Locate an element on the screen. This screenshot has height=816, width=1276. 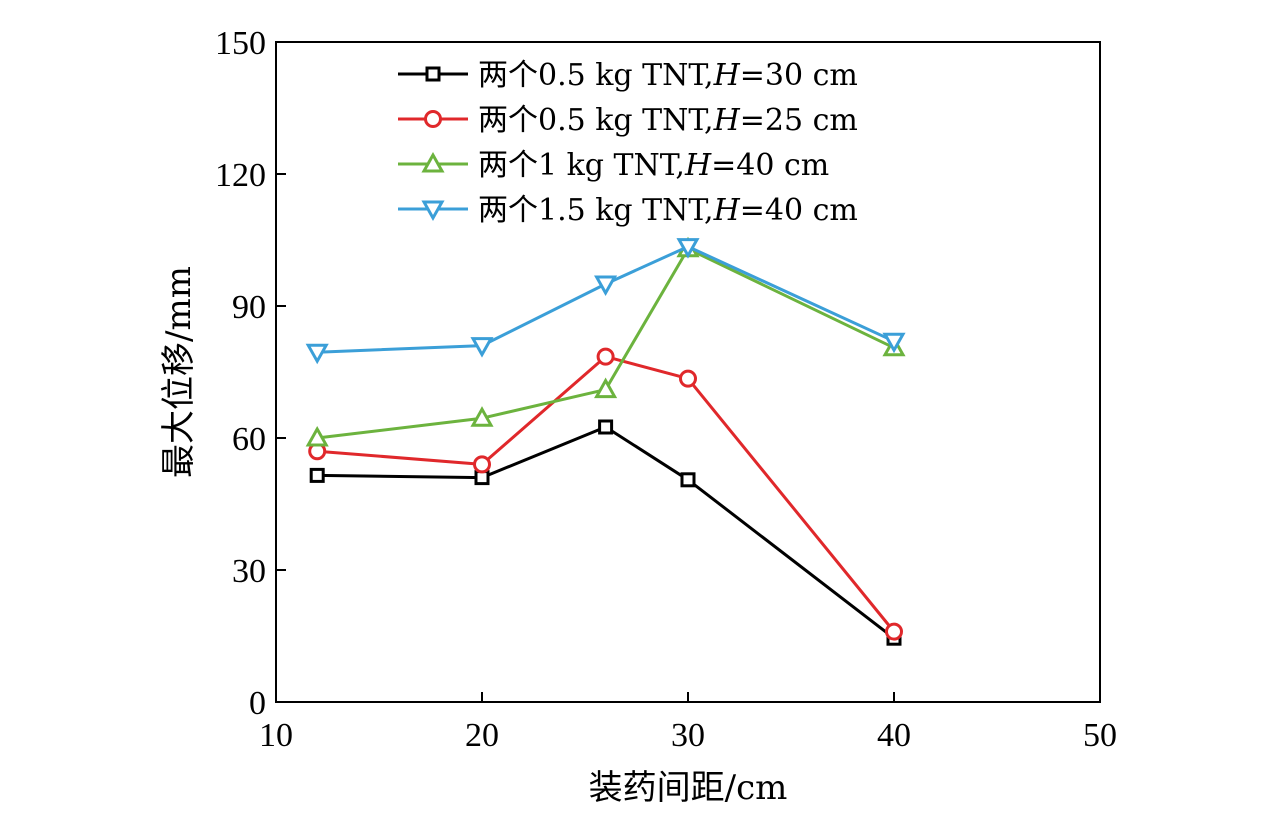
y-tick-label: 60 is located at coordinates (249, 439).